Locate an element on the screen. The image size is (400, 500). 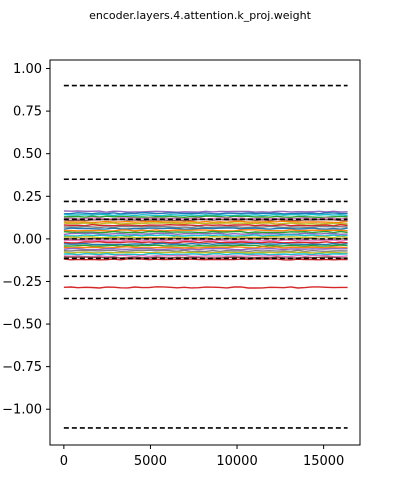
x-tick-label: 10000 is located at coordinates (236, 461).